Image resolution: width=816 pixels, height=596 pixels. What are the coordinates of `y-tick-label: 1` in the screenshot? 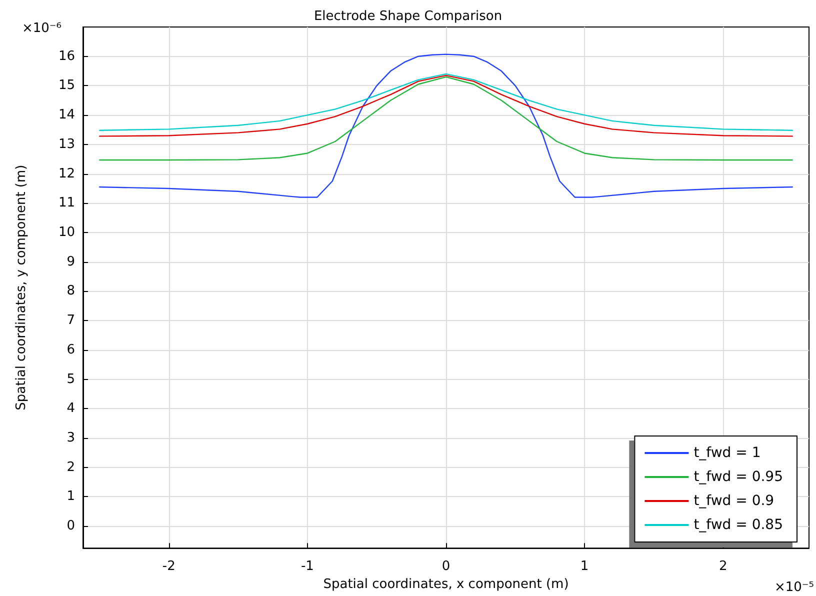 It's located at (70, 496).